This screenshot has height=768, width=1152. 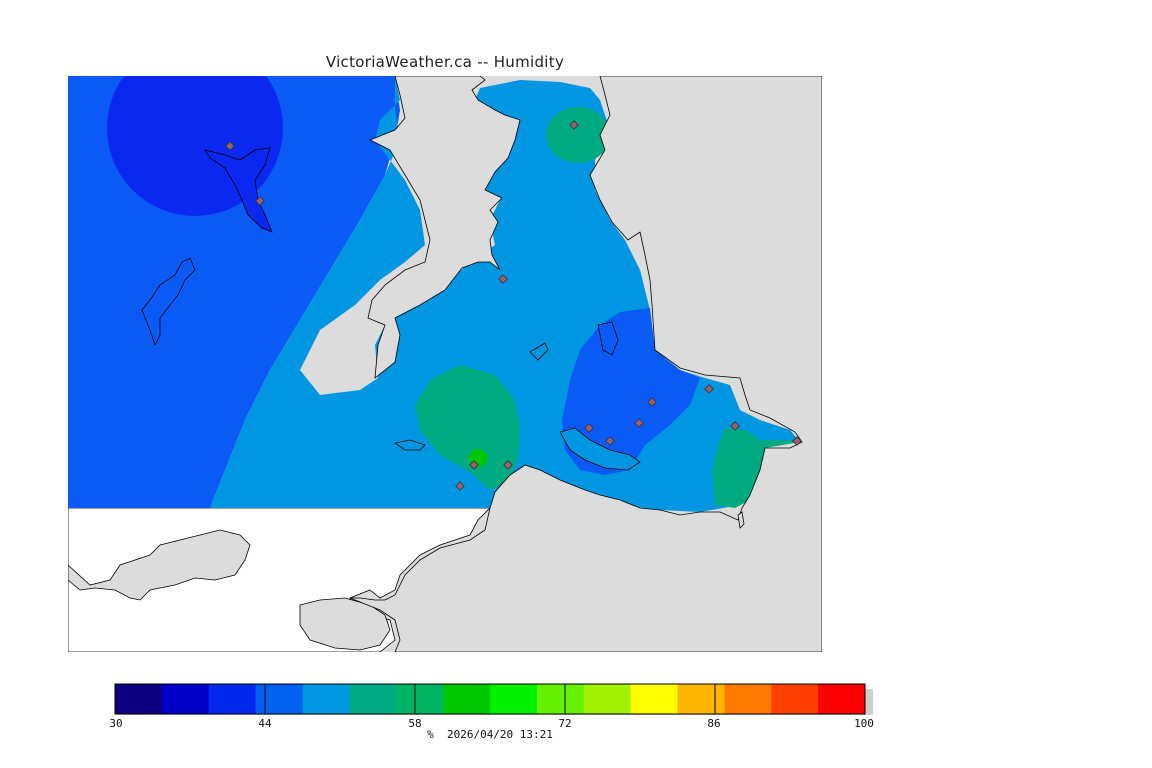 I want to click on island-south-small, so click(x=410, y=445).